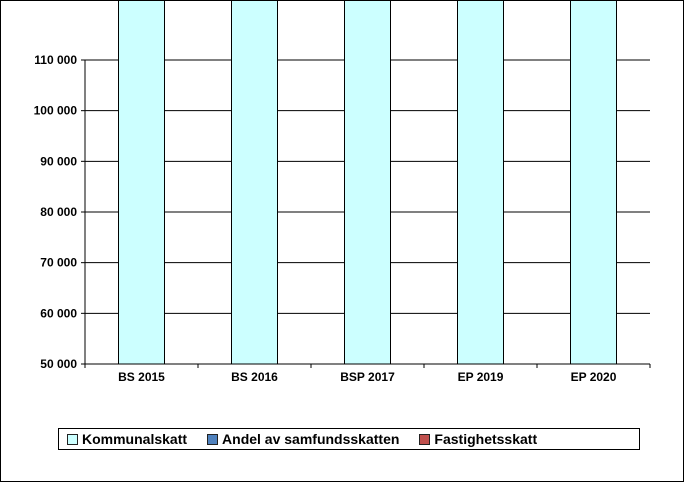  I want to click on bar-kommunalskatt-bs-2016, so click(254, 183).